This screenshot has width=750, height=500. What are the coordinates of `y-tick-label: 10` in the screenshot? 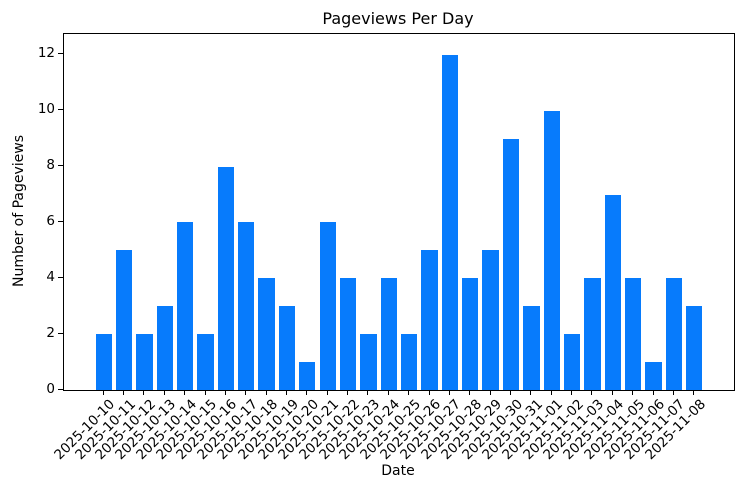 It's located at (46, 109).